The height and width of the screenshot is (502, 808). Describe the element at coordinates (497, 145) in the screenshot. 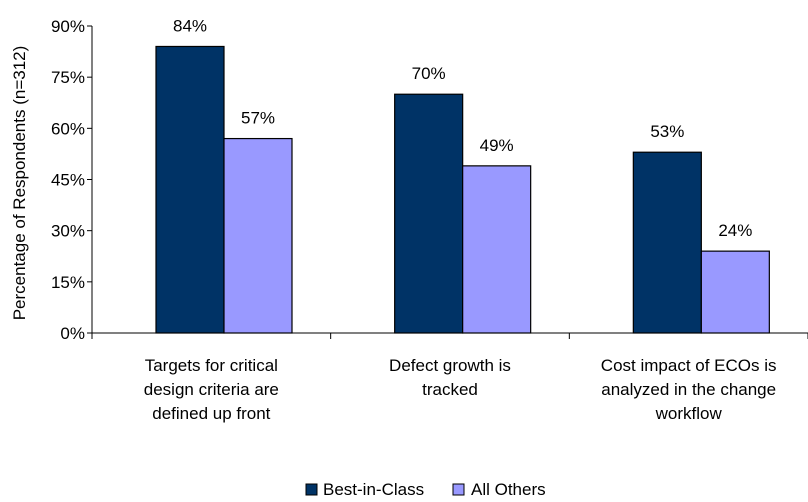

I see `data-label: 49%` at that location.